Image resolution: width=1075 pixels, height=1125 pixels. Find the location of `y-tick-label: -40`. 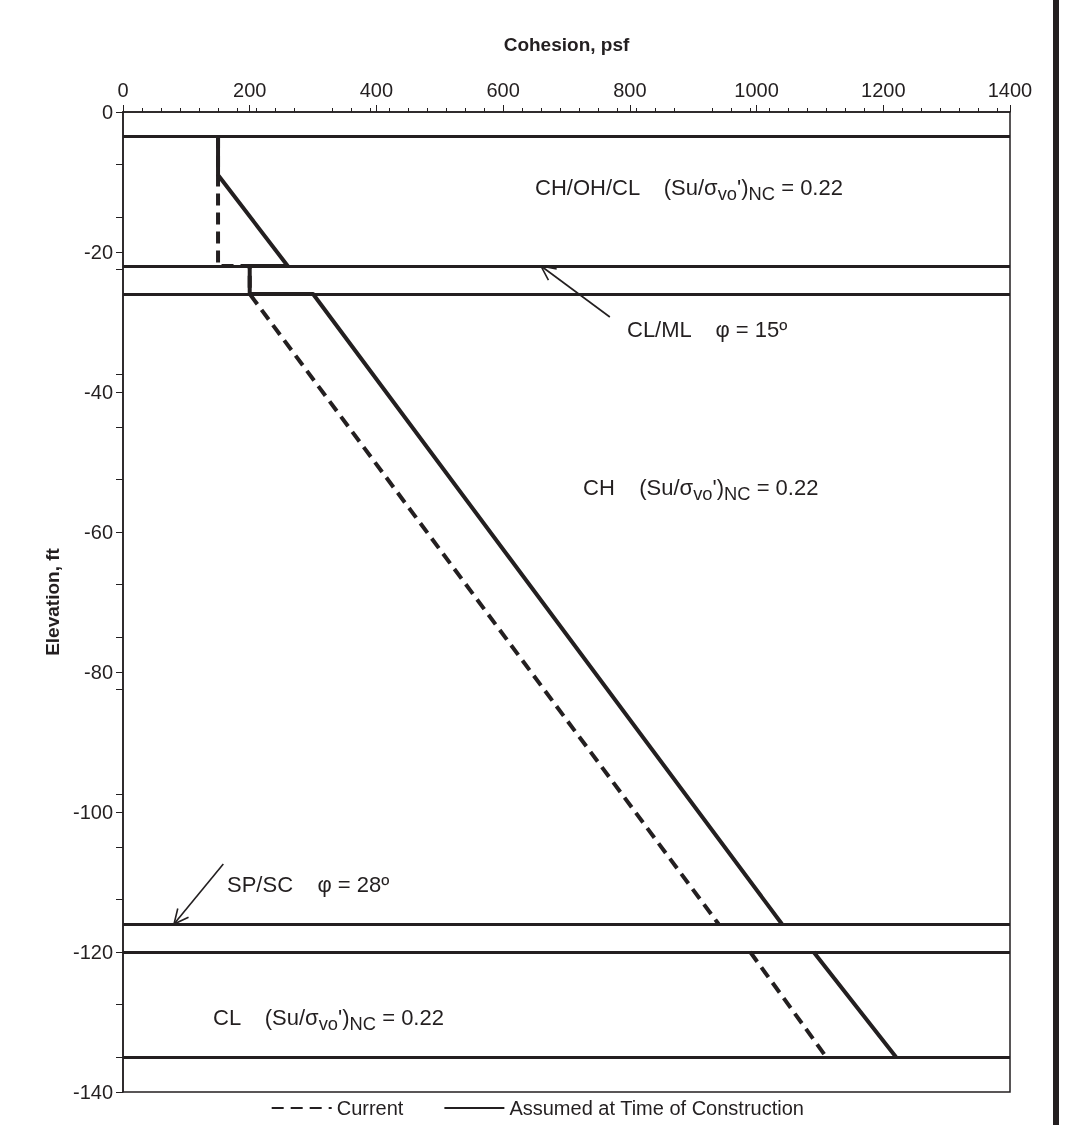

y-tick-label: -40 is located at coordinates (98, 392).